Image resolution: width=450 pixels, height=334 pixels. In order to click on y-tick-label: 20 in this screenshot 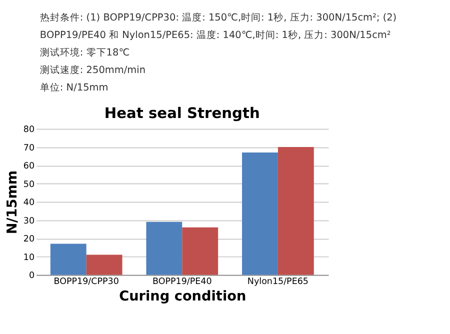, I will do `click(29, 239)`.